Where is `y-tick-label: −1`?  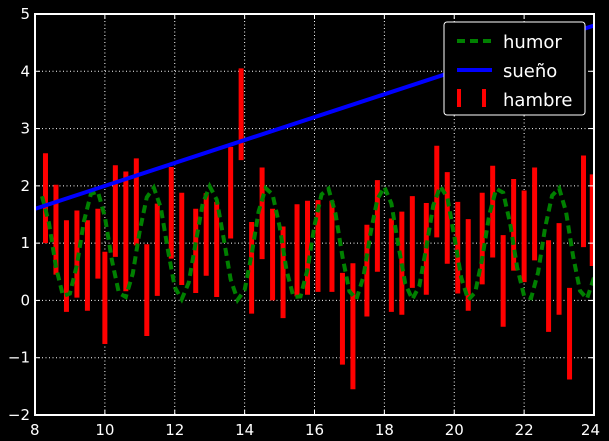
y-tick-label: −1 is located at coordinates (19, 358).